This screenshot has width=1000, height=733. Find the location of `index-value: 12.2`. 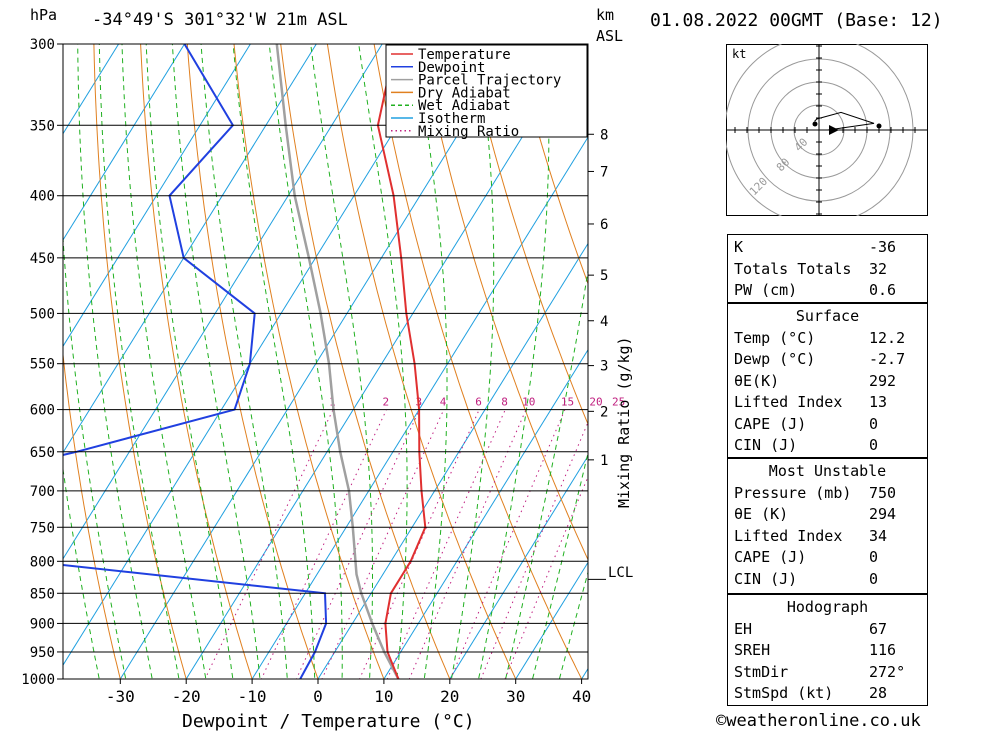

index-value: 12.2 is located at coordinates (887, 337).